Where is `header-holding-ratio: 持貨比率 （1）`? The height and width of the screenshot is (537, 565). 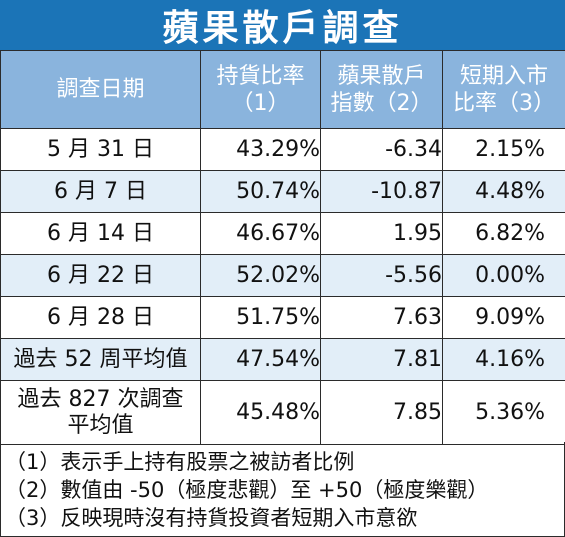 header-holding-ratio: 持貨比率 （1） is located at coordinates (260, 89).